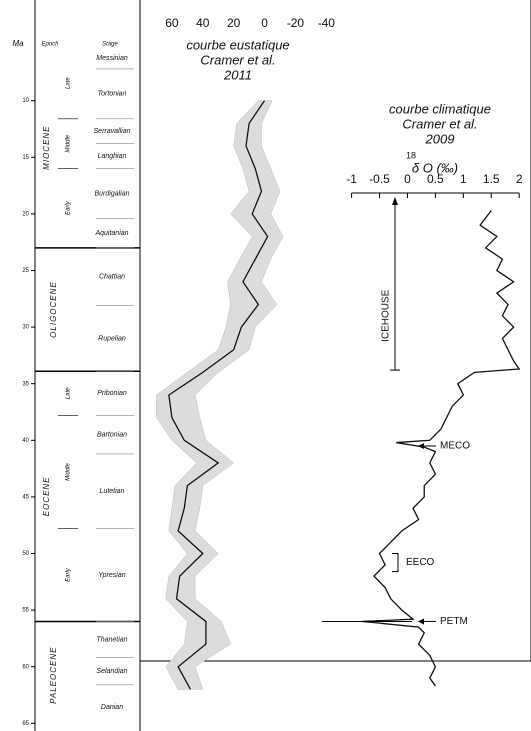  Describe the element at coordinates (519, 179) in the screenshot. I see `x-tick-label: 2` at that location.